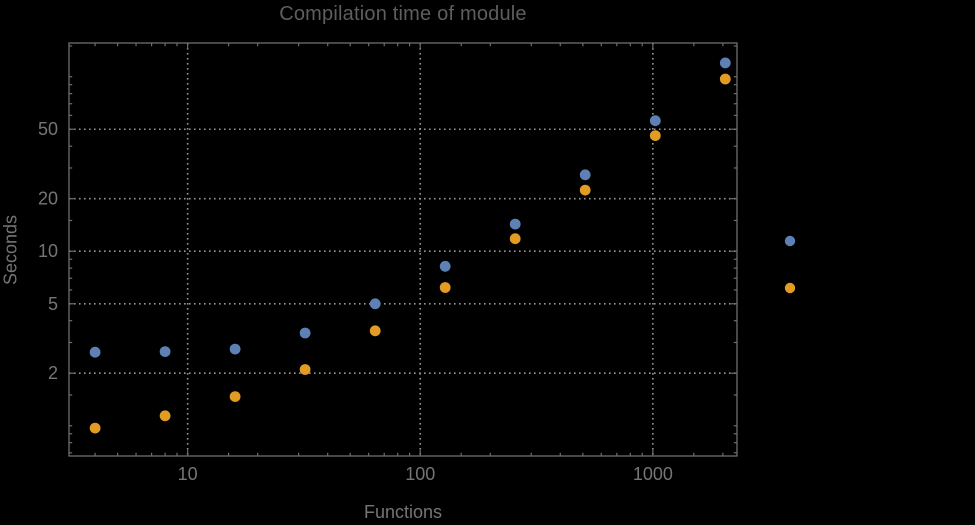 Image resolution: width=975 pixels, height=525 pixels. I want to click on x-tick-label: 100, so click(420, 474).